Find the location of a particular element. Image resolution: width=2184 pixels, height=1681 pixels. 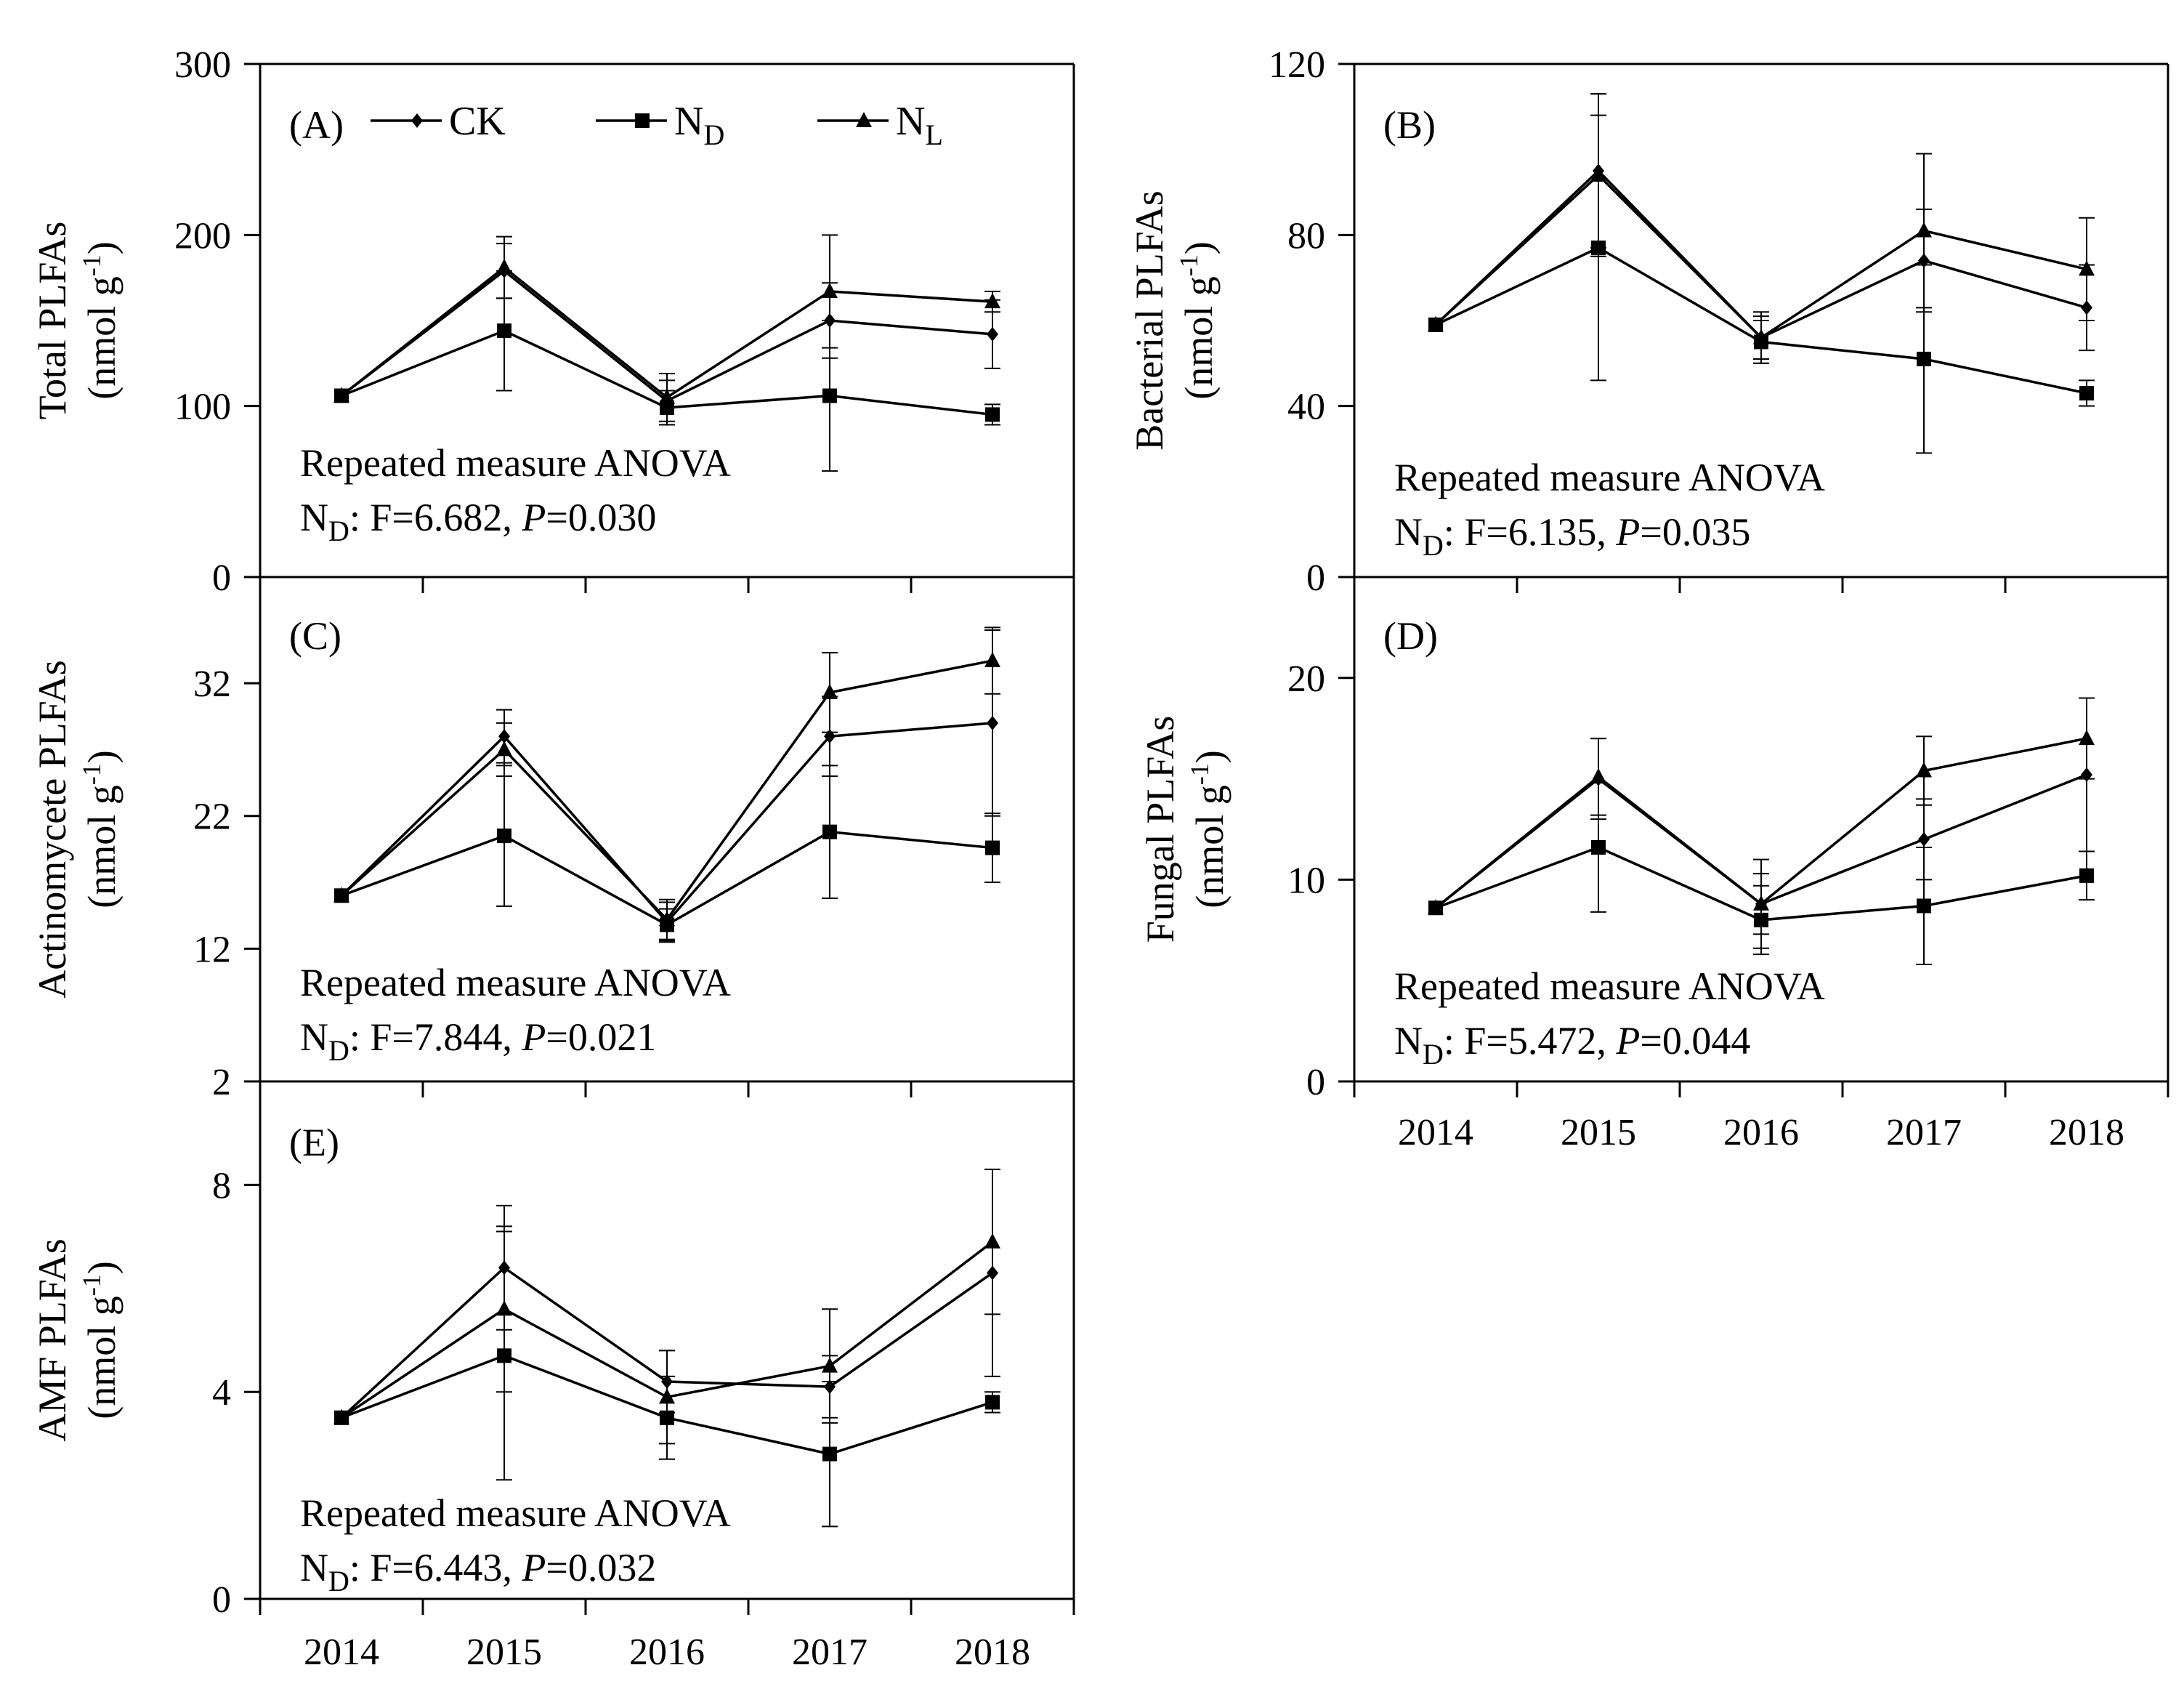

panel-label: (B) is located at coordinates (1409, 125).